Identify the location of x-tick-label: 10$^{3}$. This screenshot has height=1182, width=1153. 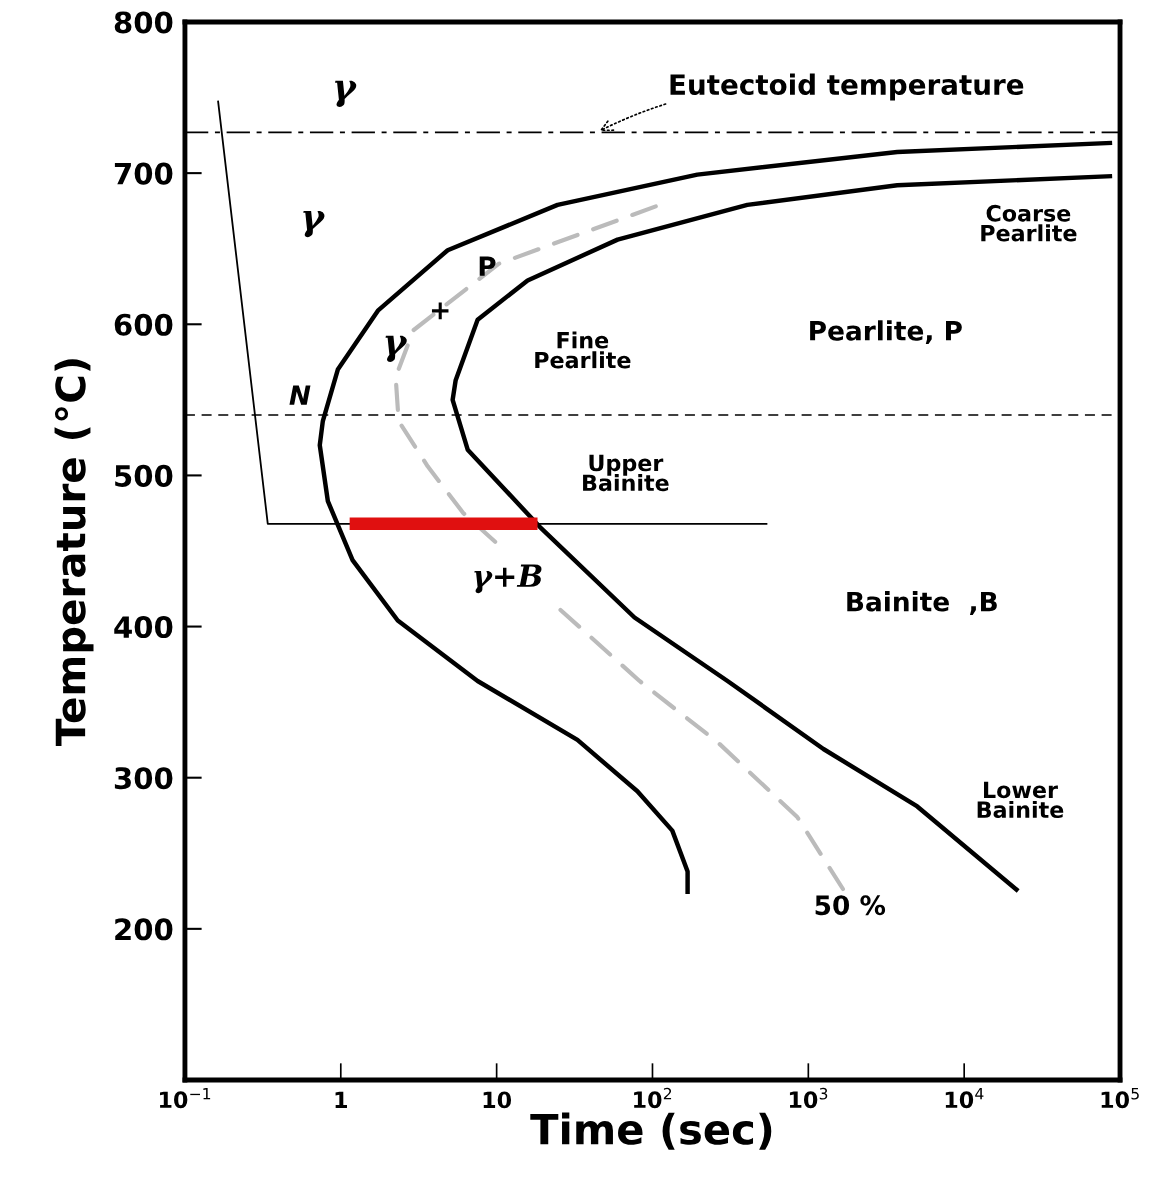
(808, 1098).